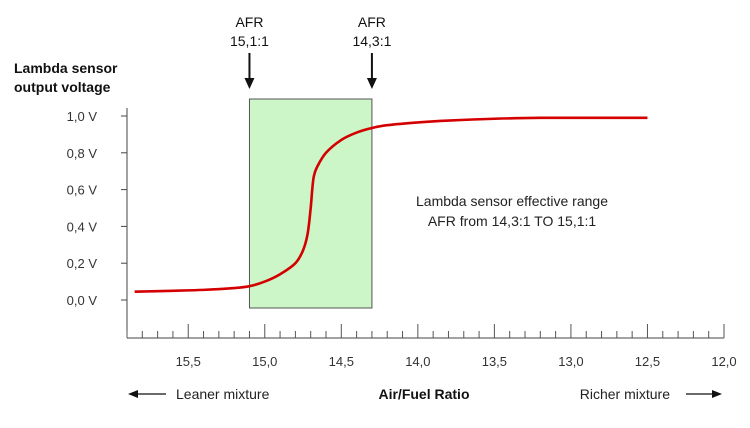  I want to click on richer-arrow, so click(704, 394).